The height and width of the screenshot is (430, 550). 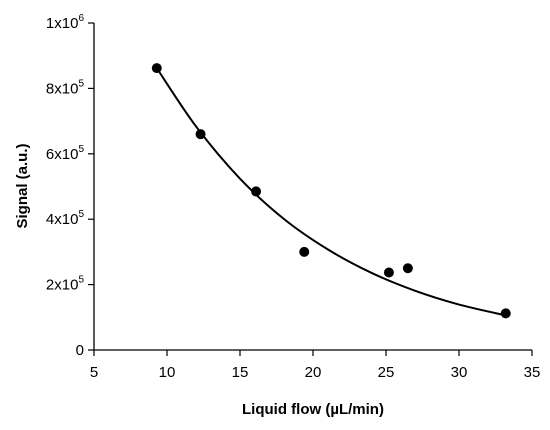 What do you see at coordinates (62, 88) in the screenshot?
I see `y-tick-mantissa: 8x10` at bounding box center [62, 88].